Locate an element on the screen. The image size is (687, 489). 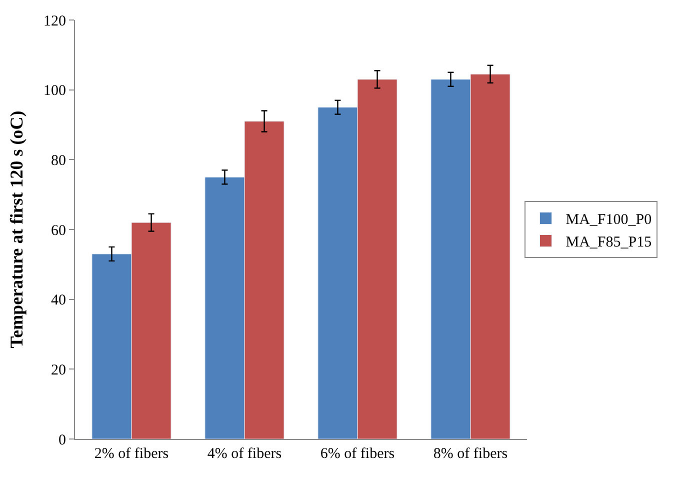
legend-label: MA_F100_P0 is located at coordinates (609, 220).